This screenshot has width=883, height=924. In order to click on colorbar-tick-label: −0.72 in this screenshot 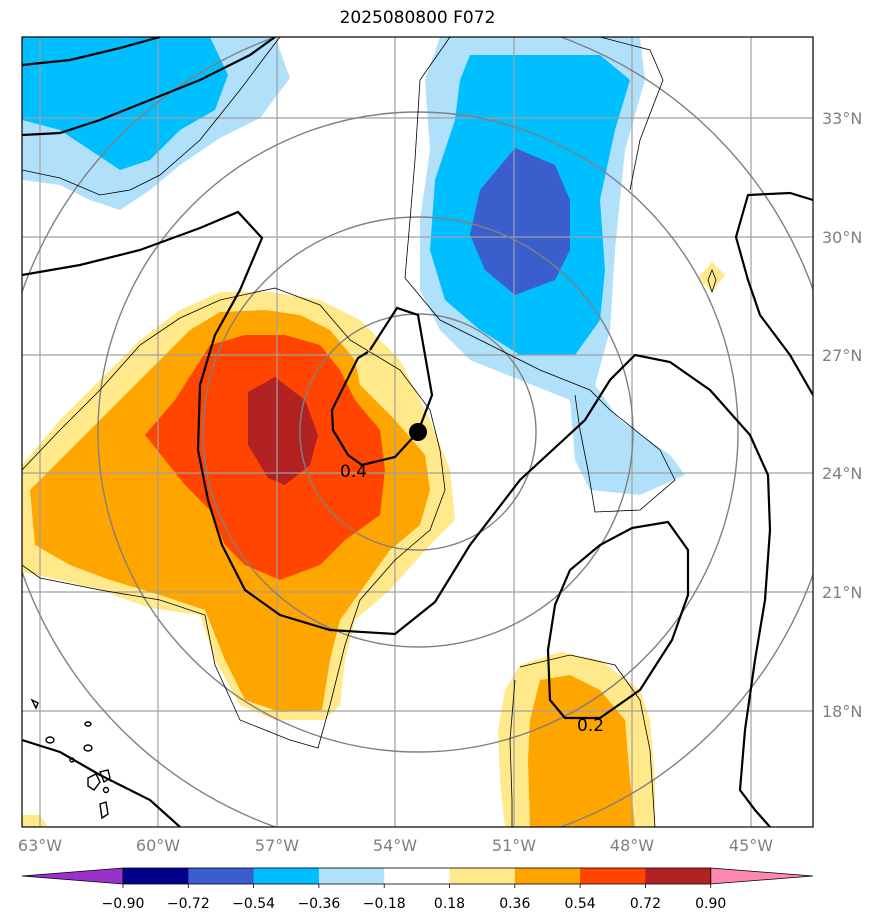, I will do `click(188, 904)`.